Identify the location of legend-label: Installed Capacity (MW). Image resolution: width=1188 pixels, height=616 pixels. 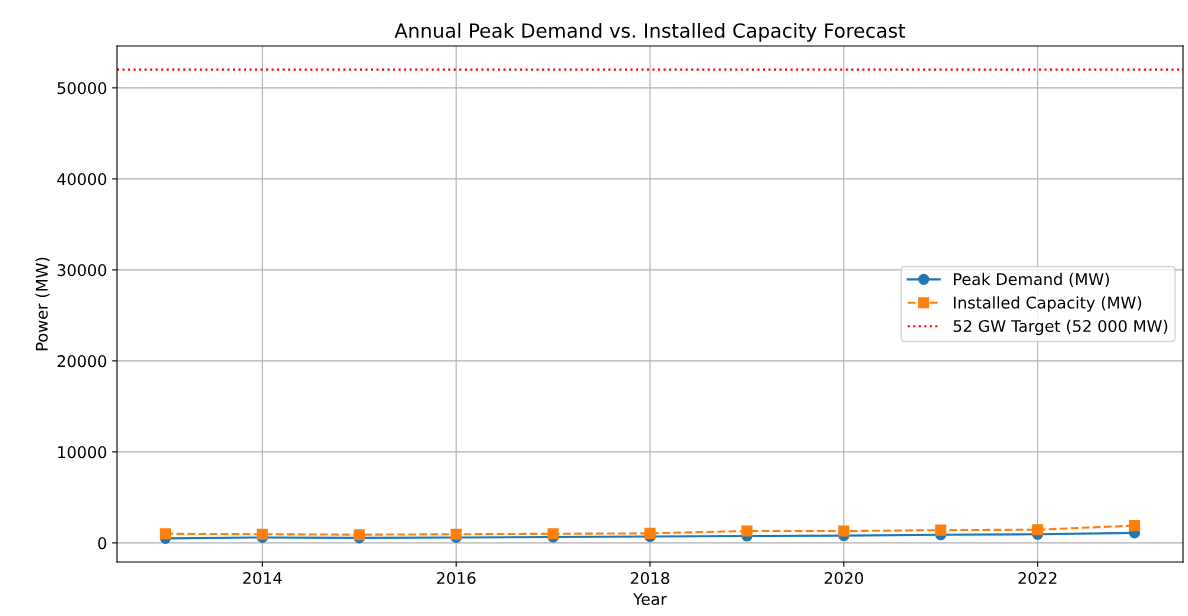
(1048, 304).